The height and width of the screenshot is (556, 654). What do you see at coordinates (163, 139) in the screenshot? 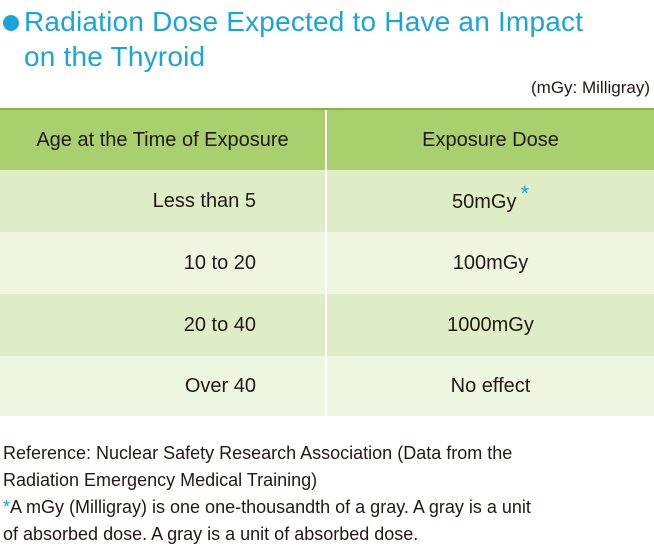
I see `header-age: Age at the Time of Exposure` at bounding box center [163, 139].